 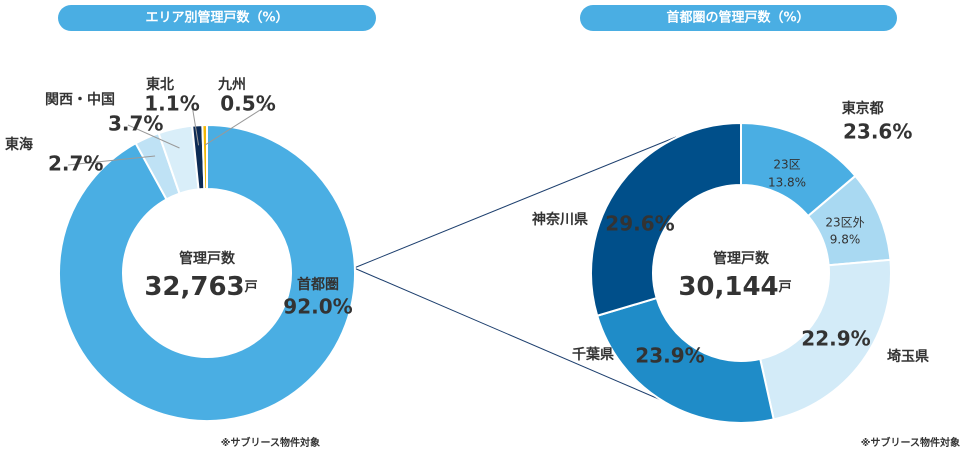 What do you see at coordinates (560, 219) in the screenshot?
I see `slice-name: 神奈川県` at bounding box center [560, 219].